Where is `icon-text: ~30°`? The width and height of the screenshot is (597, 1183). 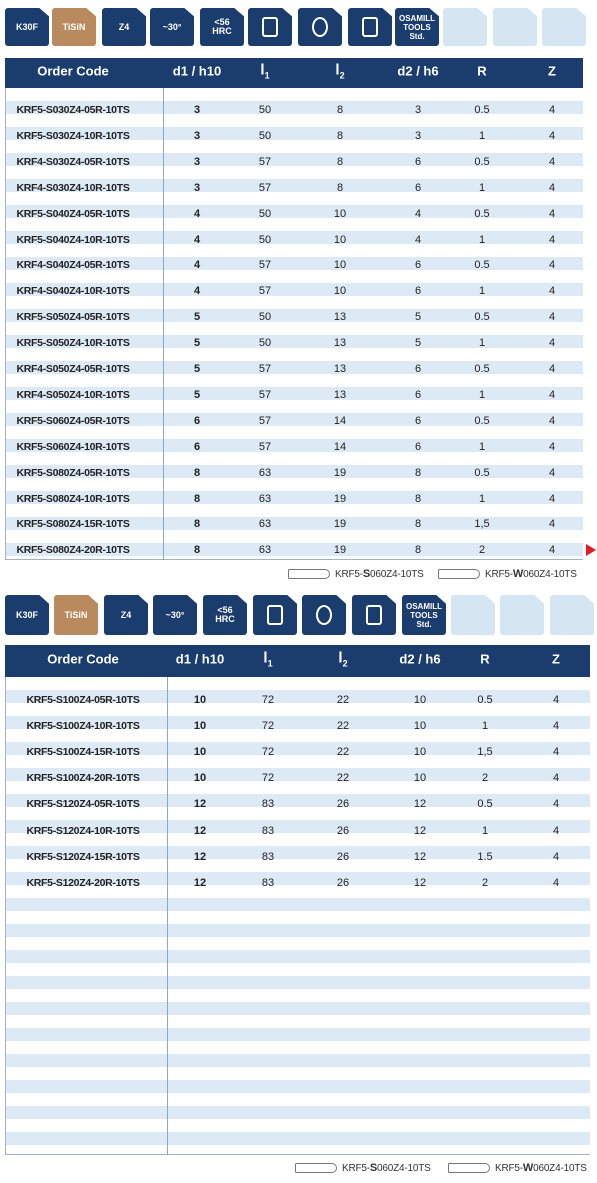 icon-text: ~30° is located at coordinates (175, 614).